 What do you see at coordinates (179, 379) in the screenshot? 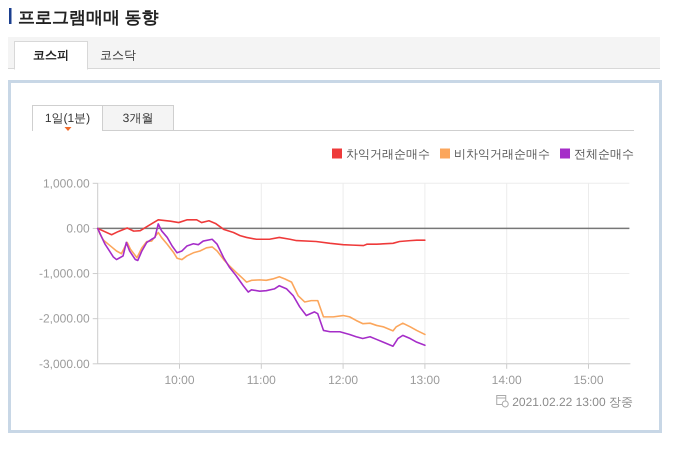
I see `x-tick-label: 10:00` at bounding box center [179, 379].